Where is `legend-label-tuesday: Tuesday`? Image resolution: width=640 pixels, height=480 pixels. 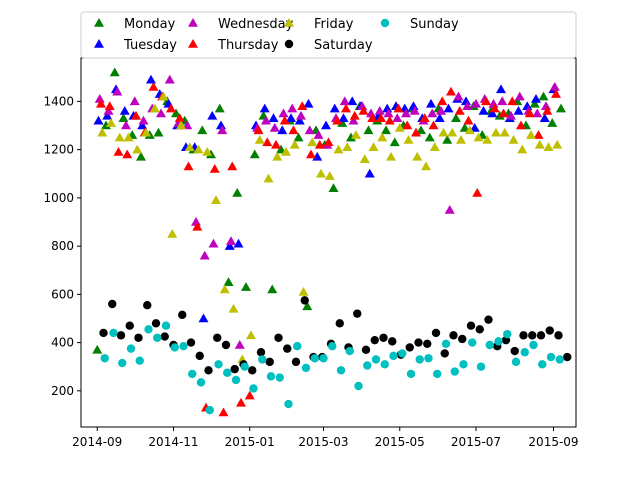
legend-label-tuesday: Tuesday is located at coordinates (150, 45).